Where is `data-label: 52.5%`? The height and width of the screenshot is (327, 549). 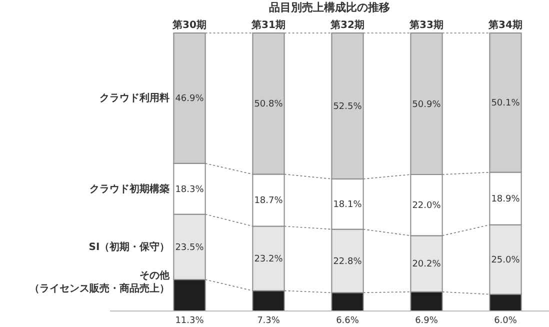
data-label: 52.5% is located at coordinates (347, 107).